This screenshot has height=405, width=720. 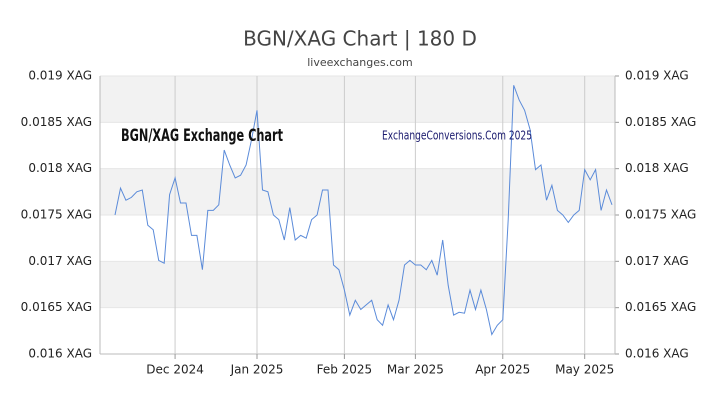 I want to click on y2-tick-label: 0.019 XAG, so click(x=657, y=76).